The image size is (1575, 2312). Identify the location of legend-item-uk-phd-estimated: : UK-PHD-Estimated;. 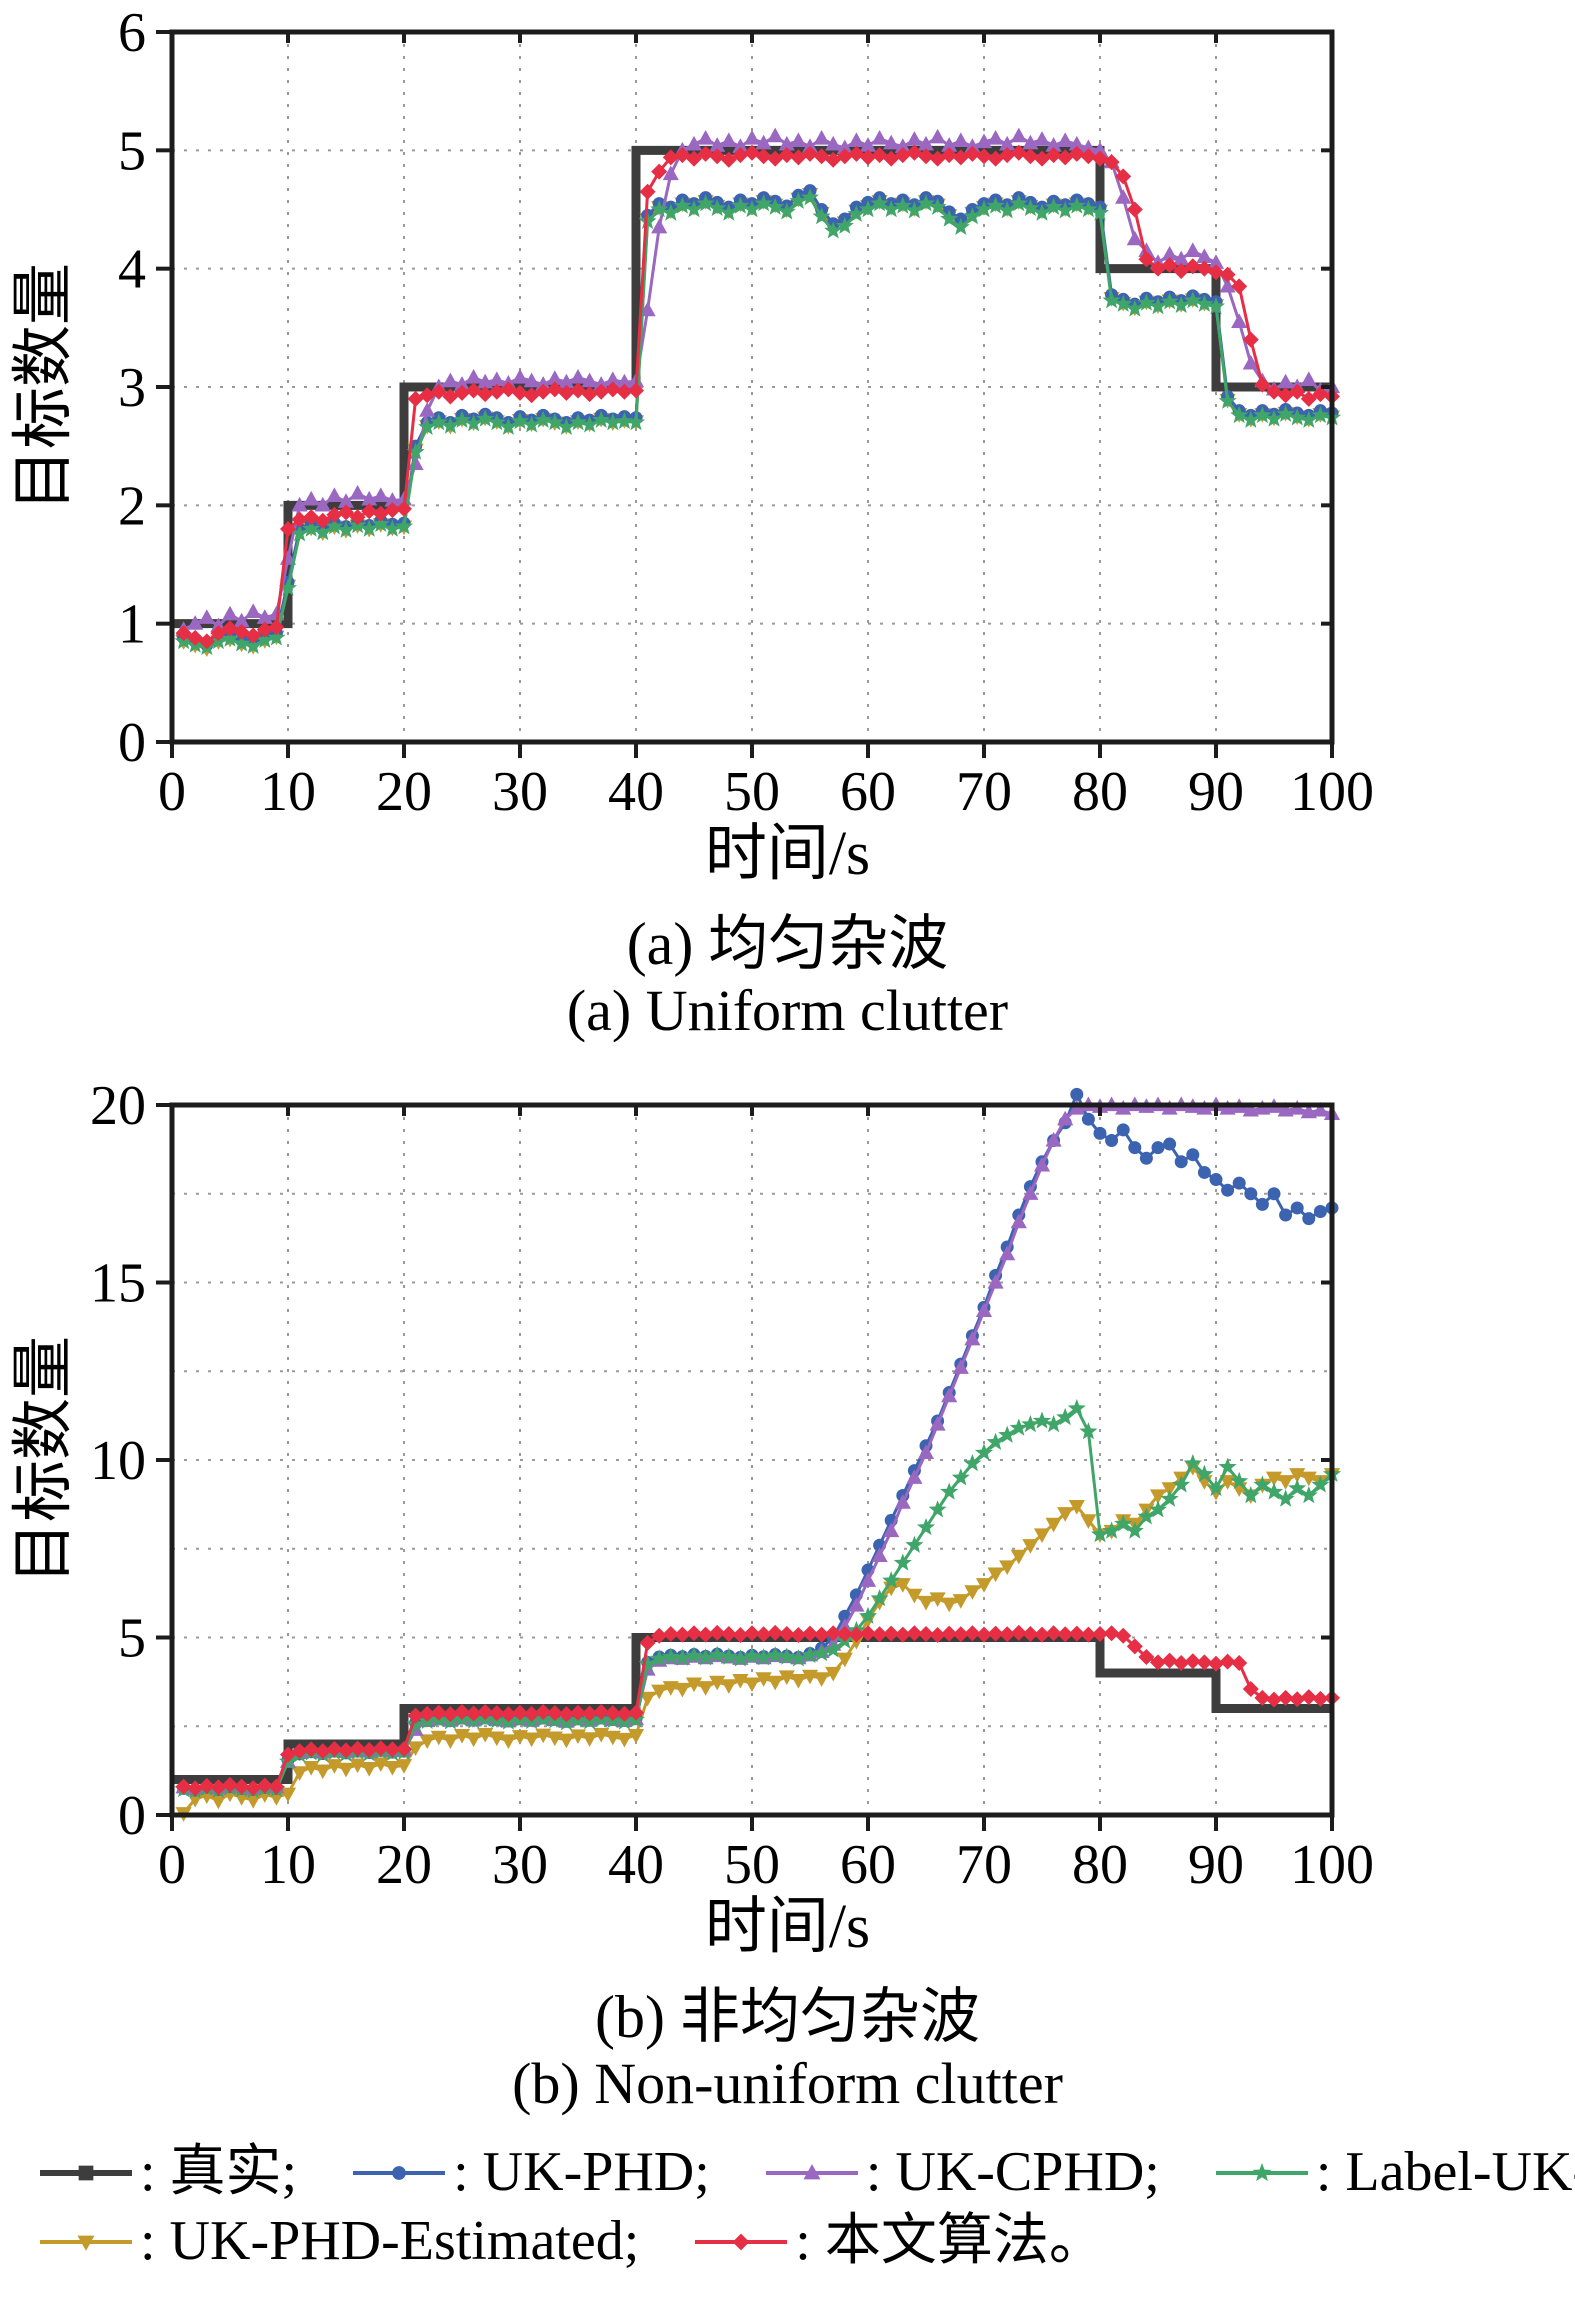
(337, 2242).